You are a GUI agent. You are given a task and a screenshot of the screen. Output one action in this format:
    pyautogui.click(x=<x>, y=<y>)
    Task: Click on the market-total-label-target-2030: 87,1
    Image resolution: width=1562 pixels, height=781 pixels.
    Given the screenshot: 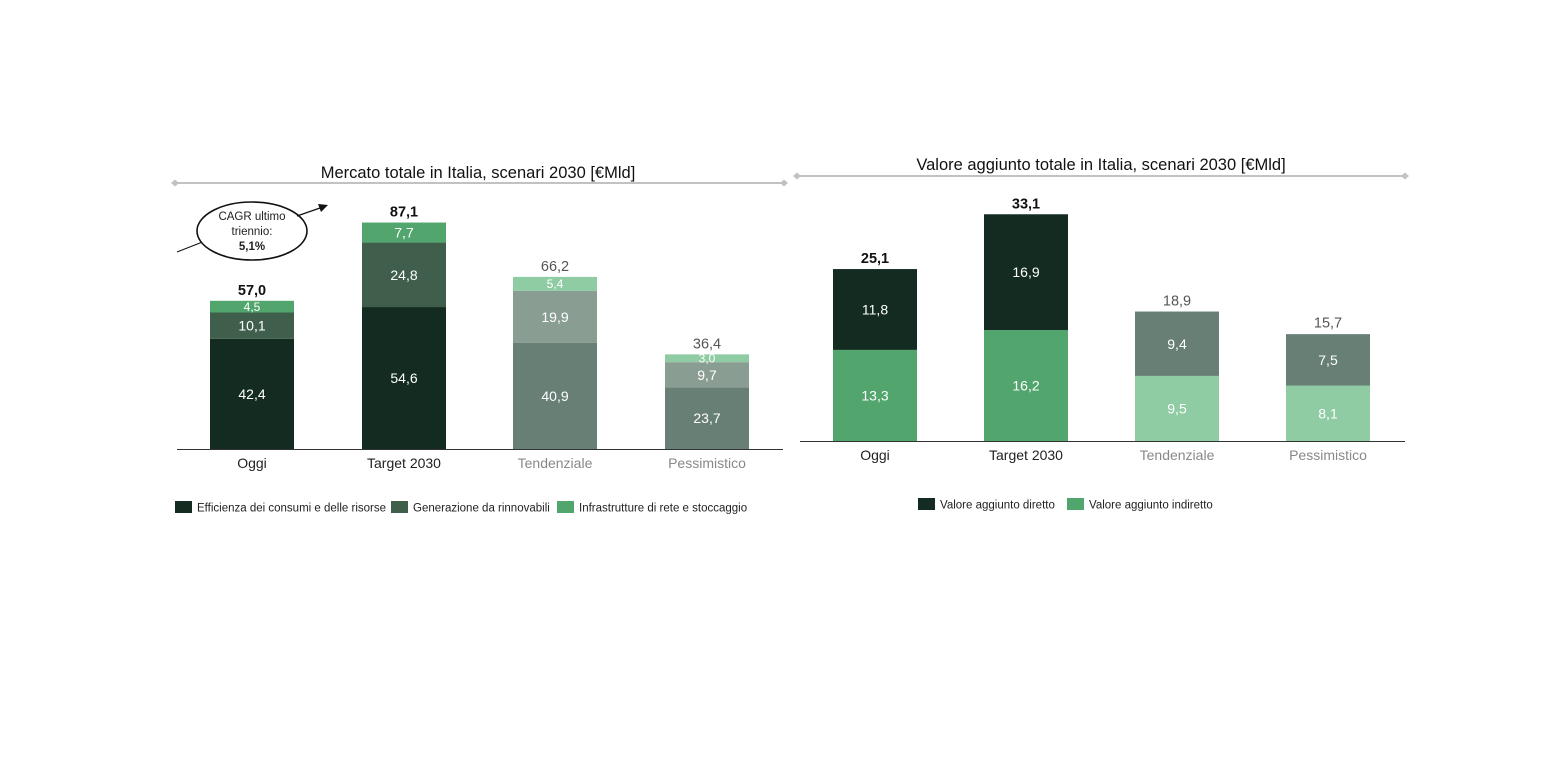 What is the action you would take?
    pyautogui.click(x=404, y=213)
    